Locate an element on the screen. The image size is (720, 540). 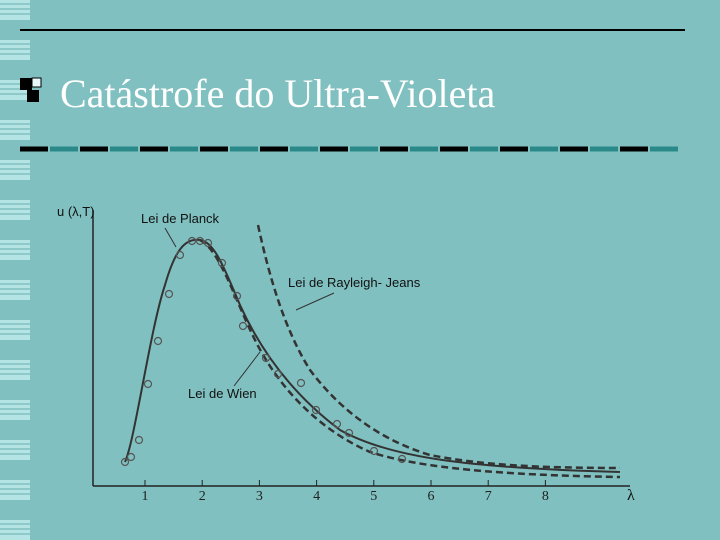
y-axis-label: u (λ,T) is located at coordinates (76, 211).